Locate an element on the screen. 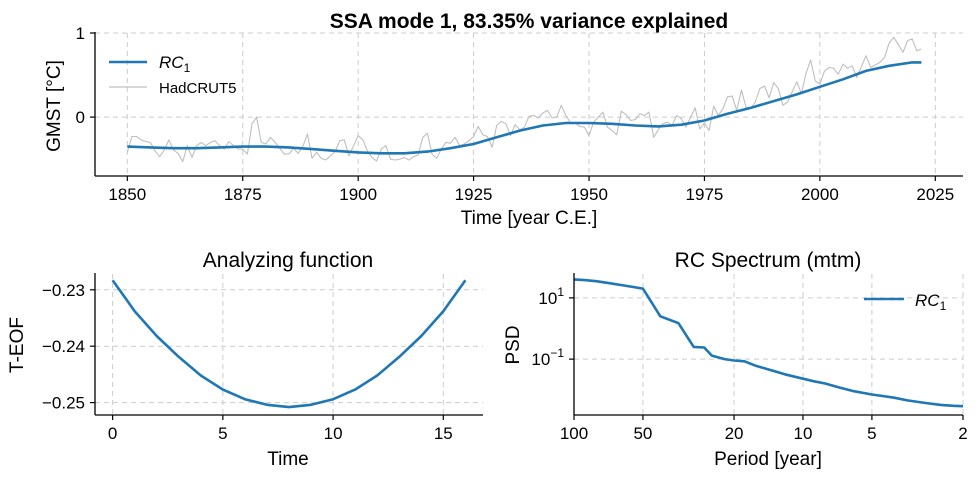 This screenshot has width=978, height=477. gmst-x-axis-label: Time [year C.E.] is located at coordinates (529, 218).